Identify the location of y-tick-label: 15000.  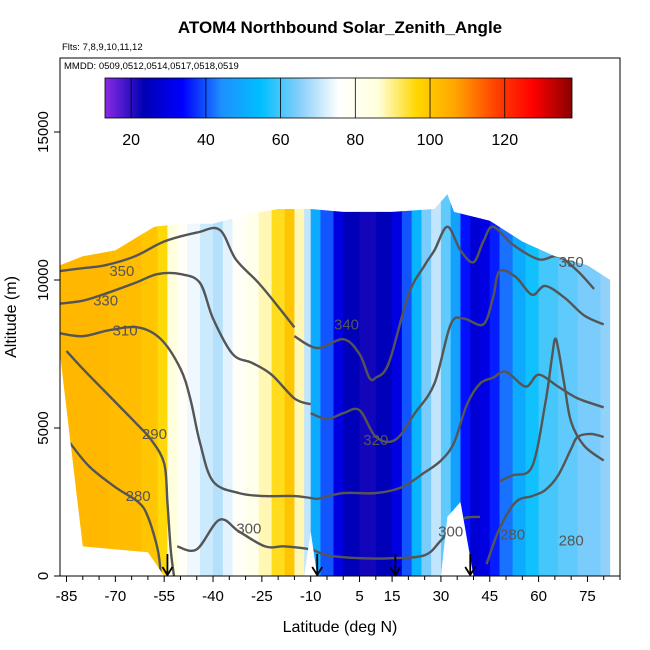
(43, 132).